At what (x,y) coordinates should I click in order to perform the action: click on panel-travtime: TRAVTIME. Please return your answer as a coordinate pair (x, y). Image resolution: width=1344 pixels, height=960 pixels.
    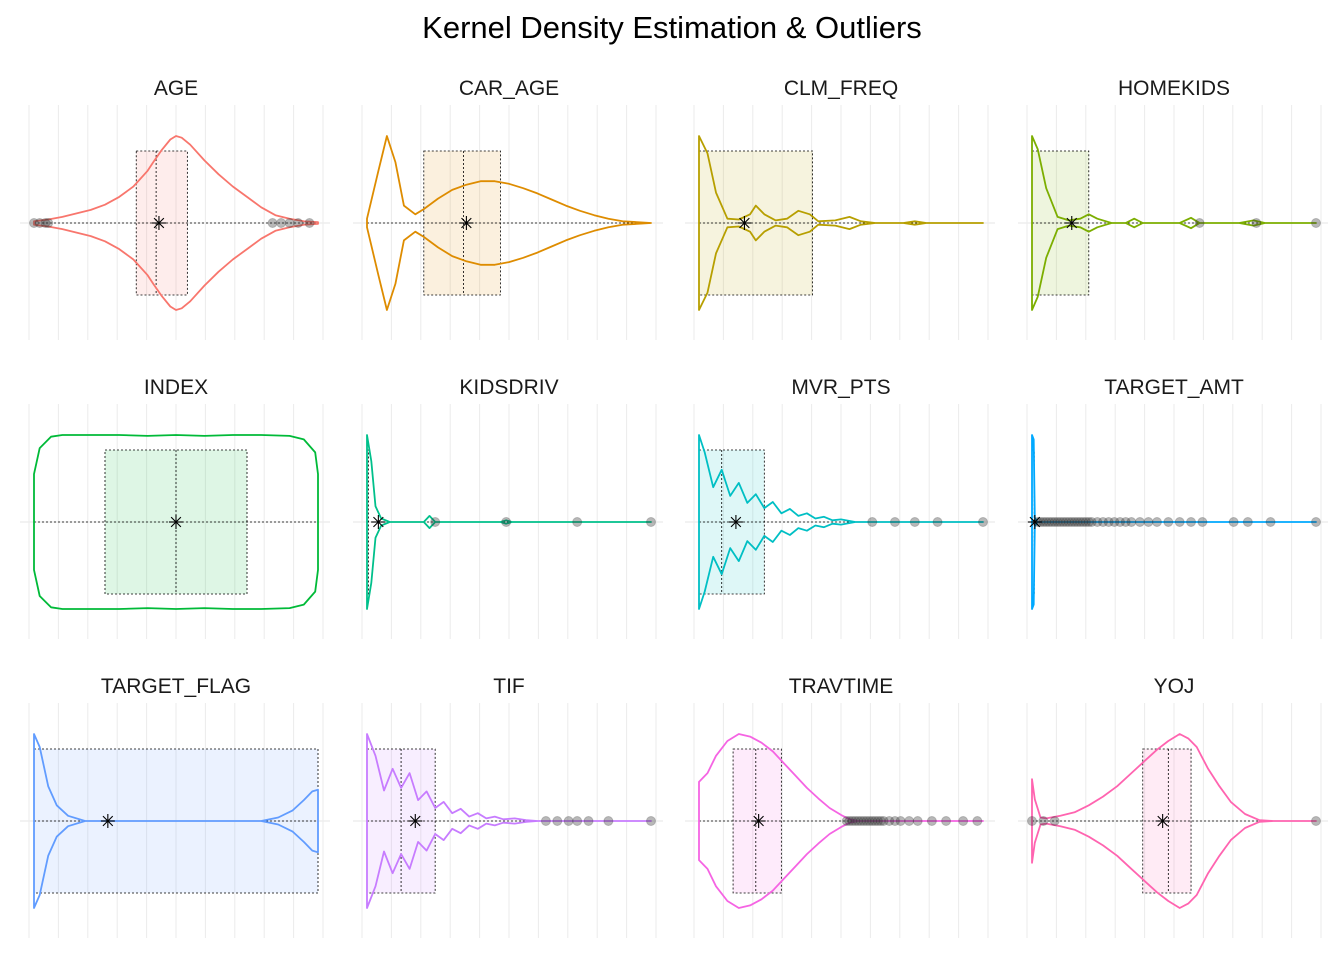
    Looking at the image, I should click on (840, 806).